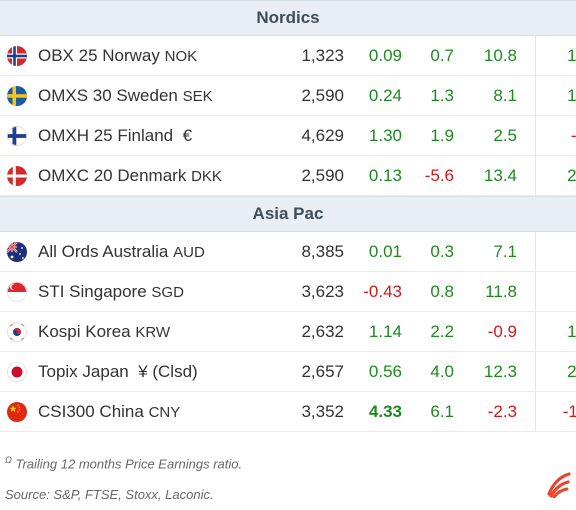  What do you see at coordinates (288, 135) in the screenshot?
I see `table-row: OMXH 25 Finland € 4,629 1.30 1.9 2.5 -6` at bounding box center [288, 135].